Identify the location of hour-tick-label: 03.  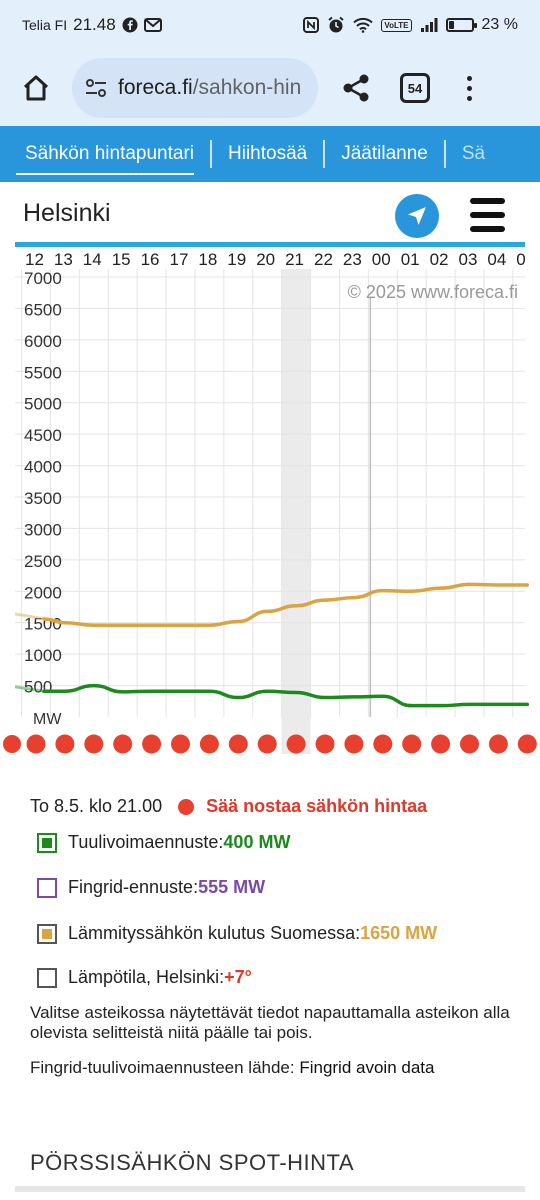
(468, 259).